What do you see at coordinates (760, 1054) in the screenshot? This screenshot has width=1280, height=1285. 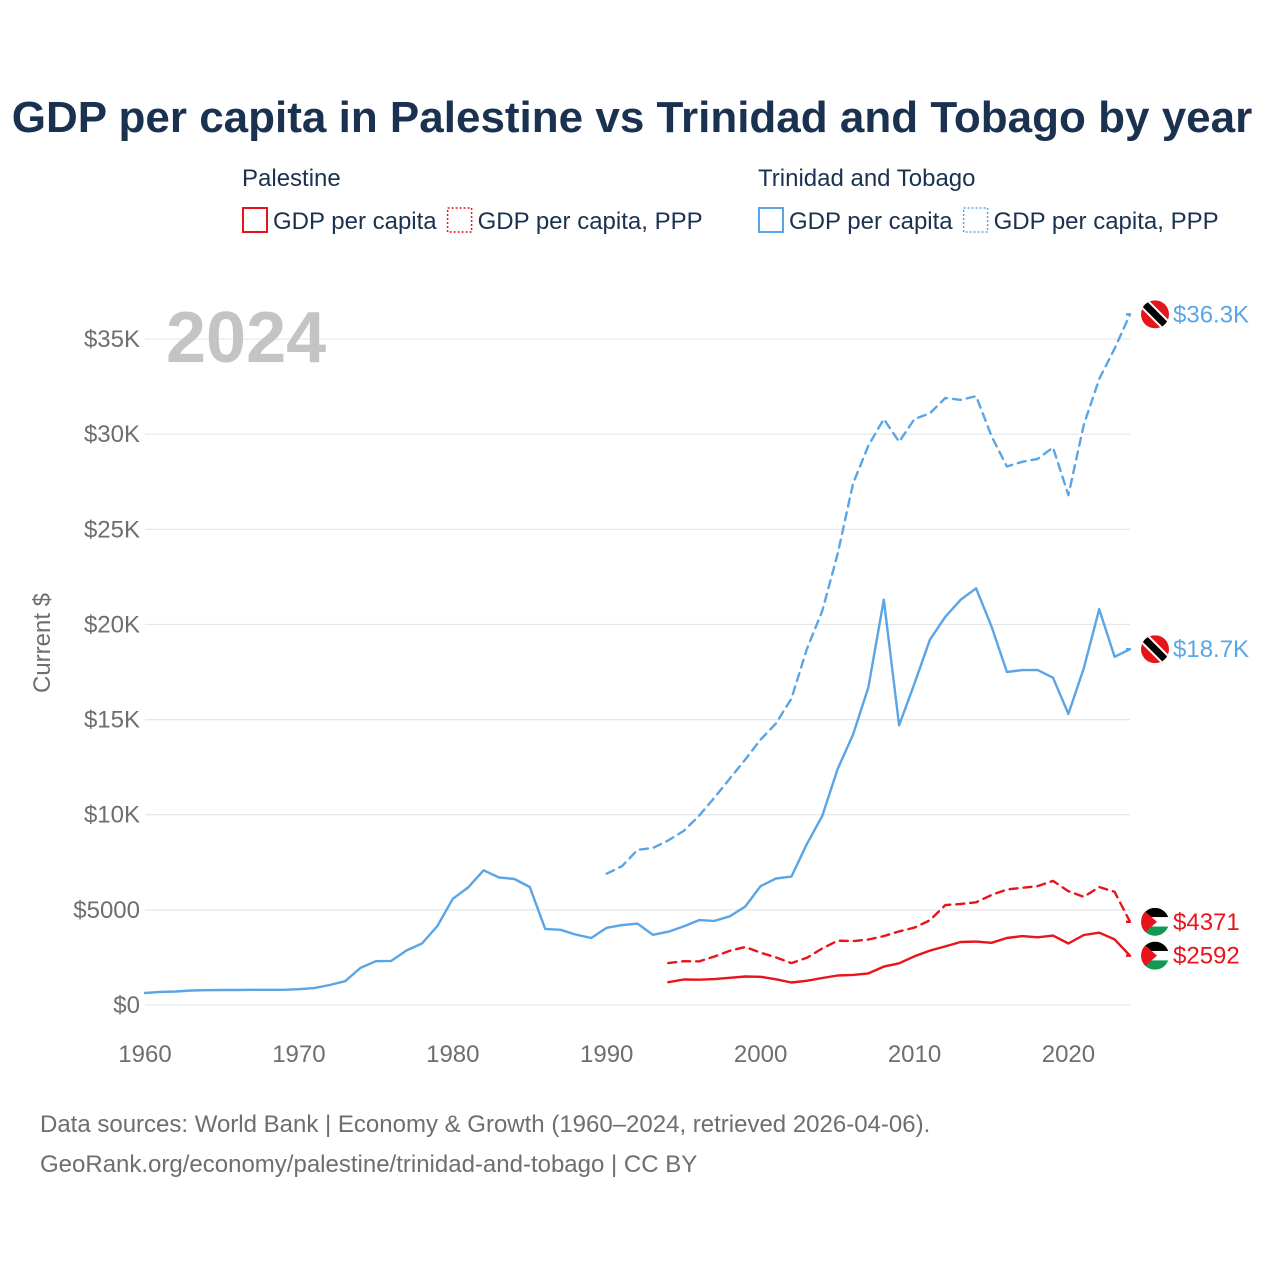 I see `x-tick-label: 2000` at bounding box center [760, 1054].